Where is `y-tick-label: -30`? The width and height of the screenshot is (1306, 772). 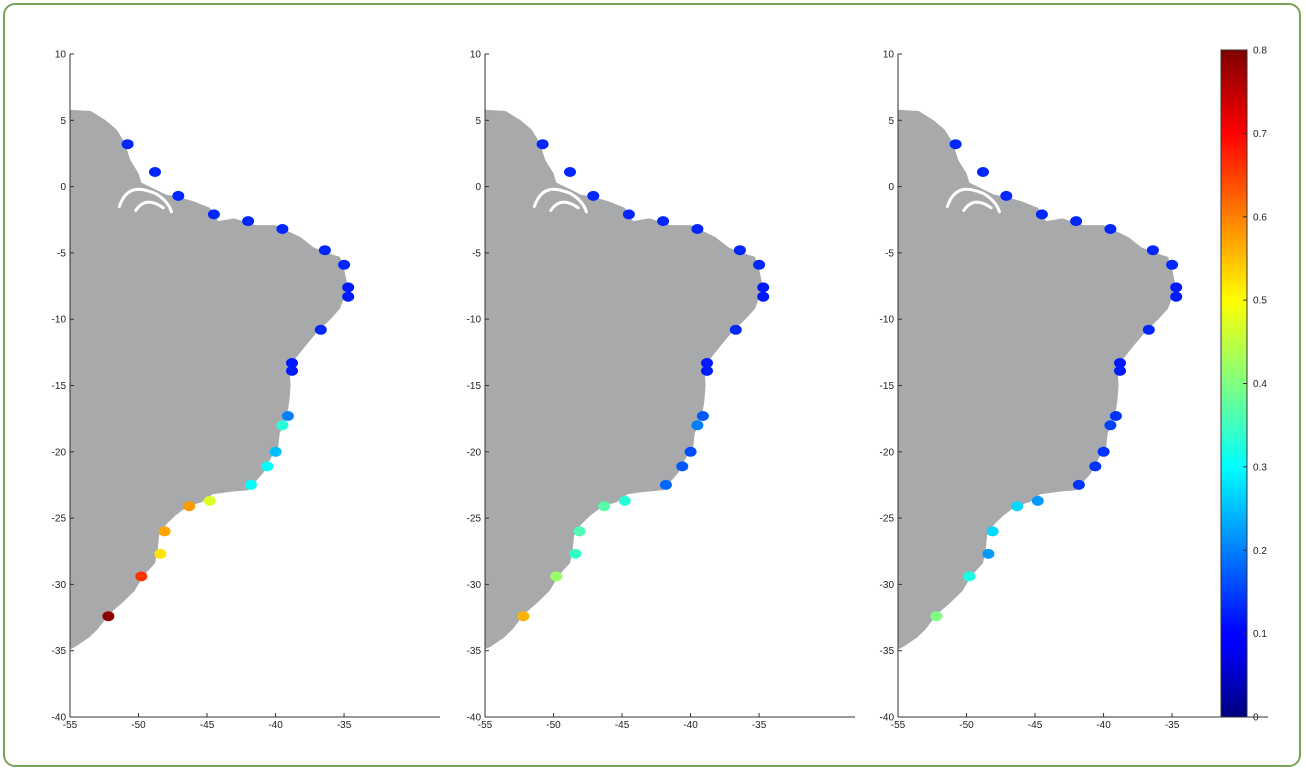
y-tick-label: -30 is located at coordinates (887, 585).